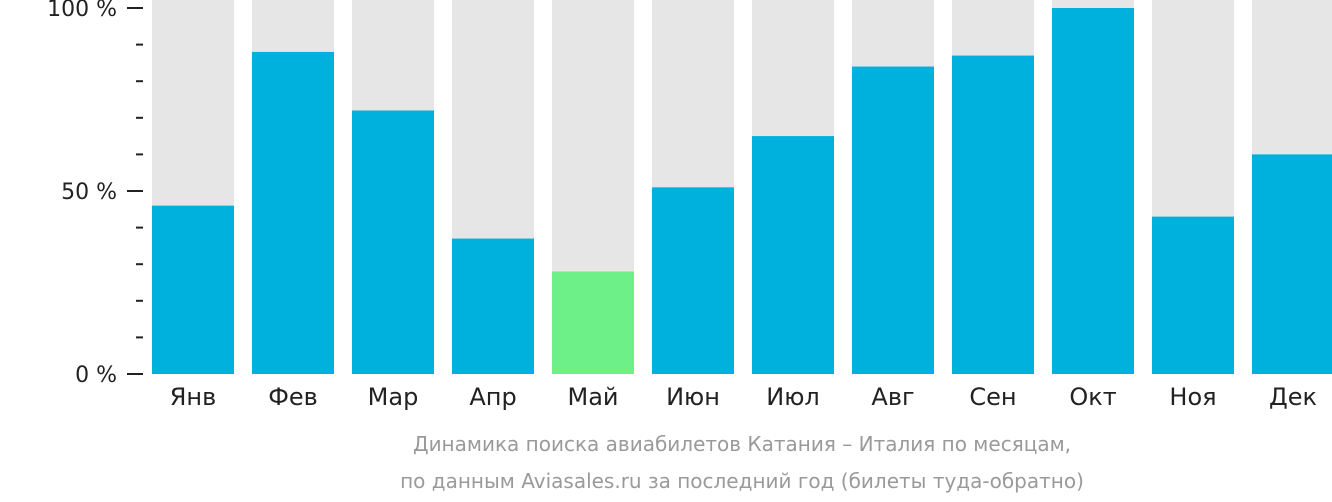 The image size is (1332, 502). Describe the element at coordinates (743, 397) in the screenshot. I see `x-axis-labels: Янв Фев Мар Апр Май Июн Июл Авг Сен Окт Ноя Дек` at that location.